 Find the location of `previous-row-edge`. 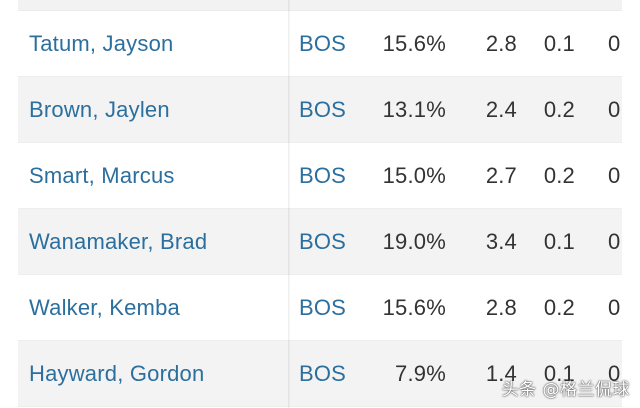

previous-row-edge is located at coordinates (320, 5).